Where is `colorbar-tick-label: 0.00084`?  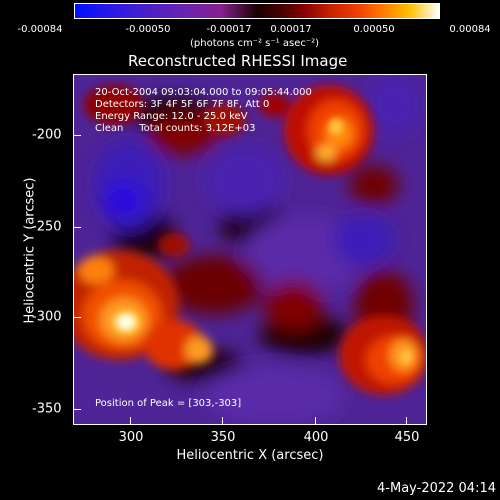
colorbar-tick-label: 0.00084 is located at coordinates (470, 29).